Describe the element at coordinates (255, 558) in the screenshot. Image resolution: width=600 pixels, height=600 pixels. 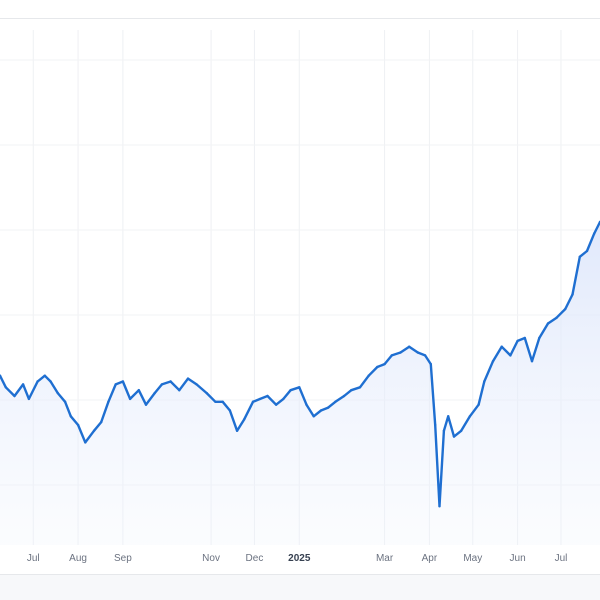
I see `x-tick-label: Dec` at that location.